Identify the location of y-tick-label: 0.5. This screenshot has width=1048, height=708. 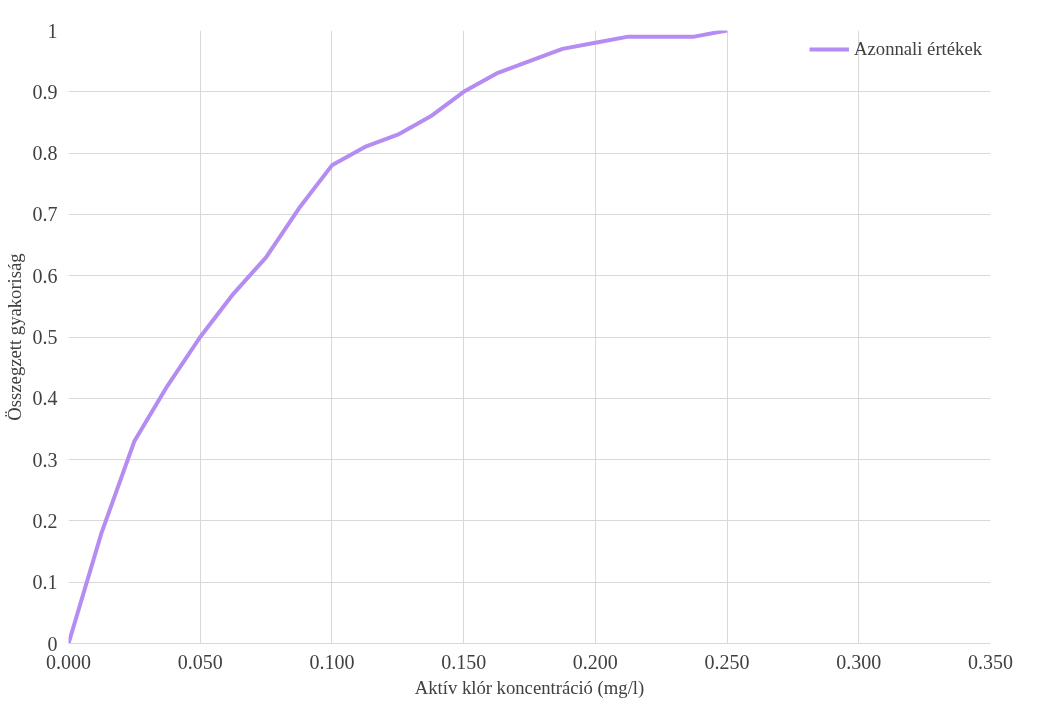
(45, 337).